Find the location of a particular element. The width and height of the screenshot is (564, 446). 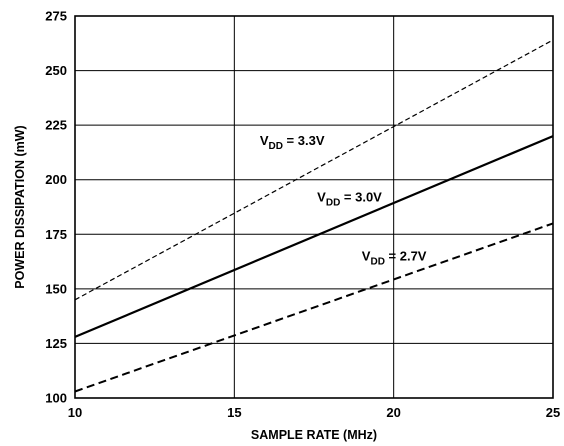

y-tick-label: 200 is located at coordinates (56, 179).